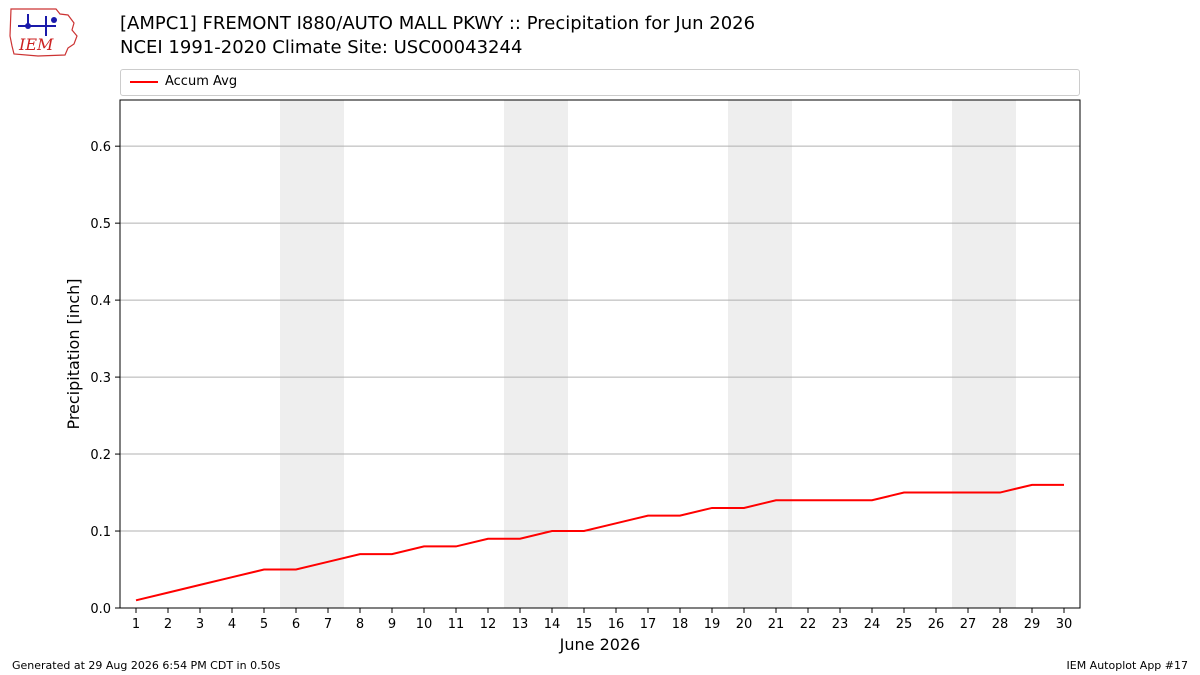 The image size is (1200, 675). I want to click on x-tick-label: 27, so click(968, 624).